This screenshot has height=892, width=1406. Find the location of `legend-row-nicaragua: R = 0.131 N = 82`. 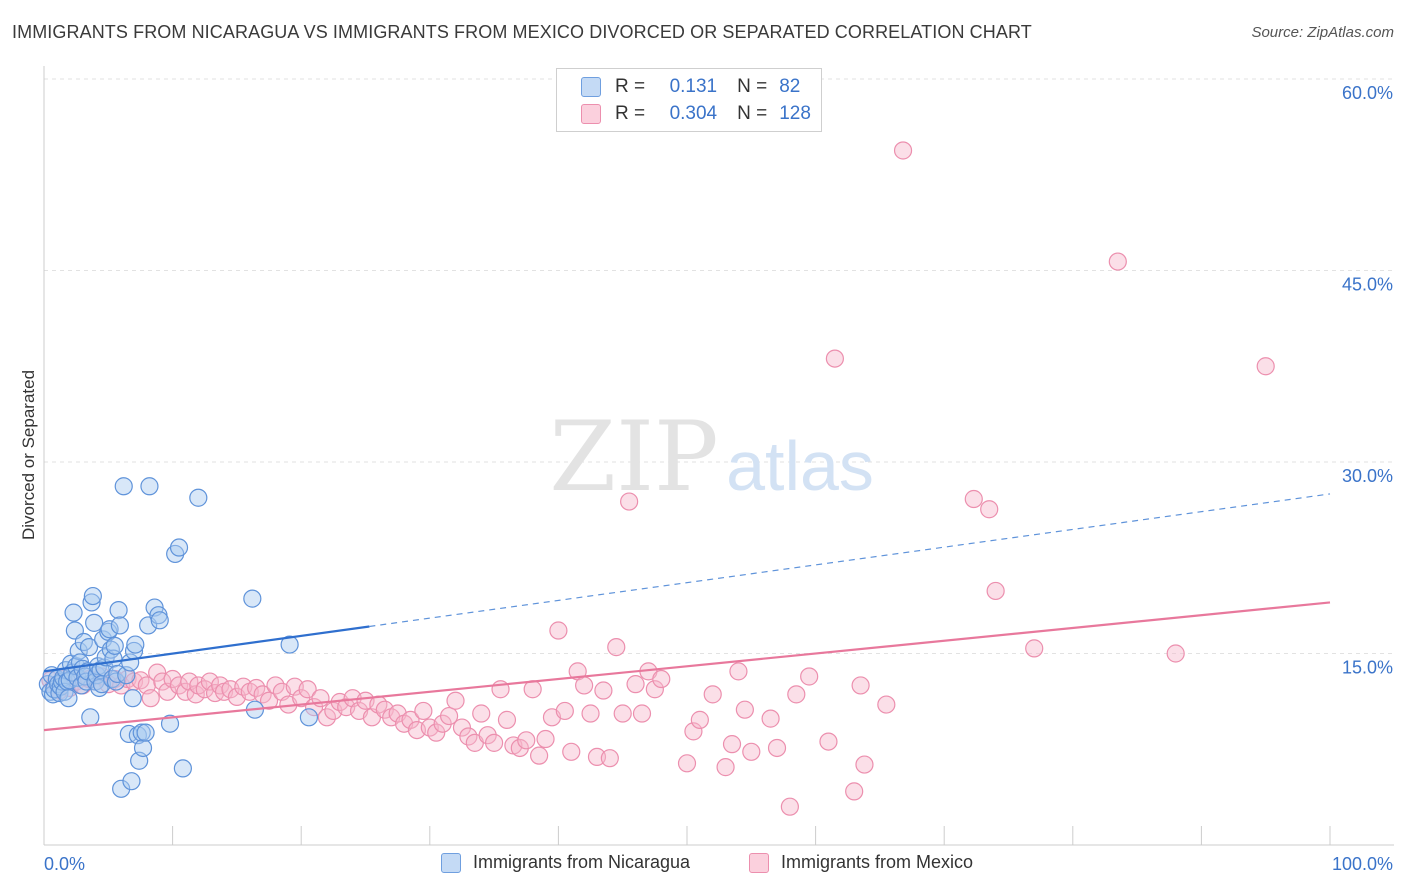

legend-row-nicaragua: R = 0.131 N = 82 is located at coordinates (690, 87).